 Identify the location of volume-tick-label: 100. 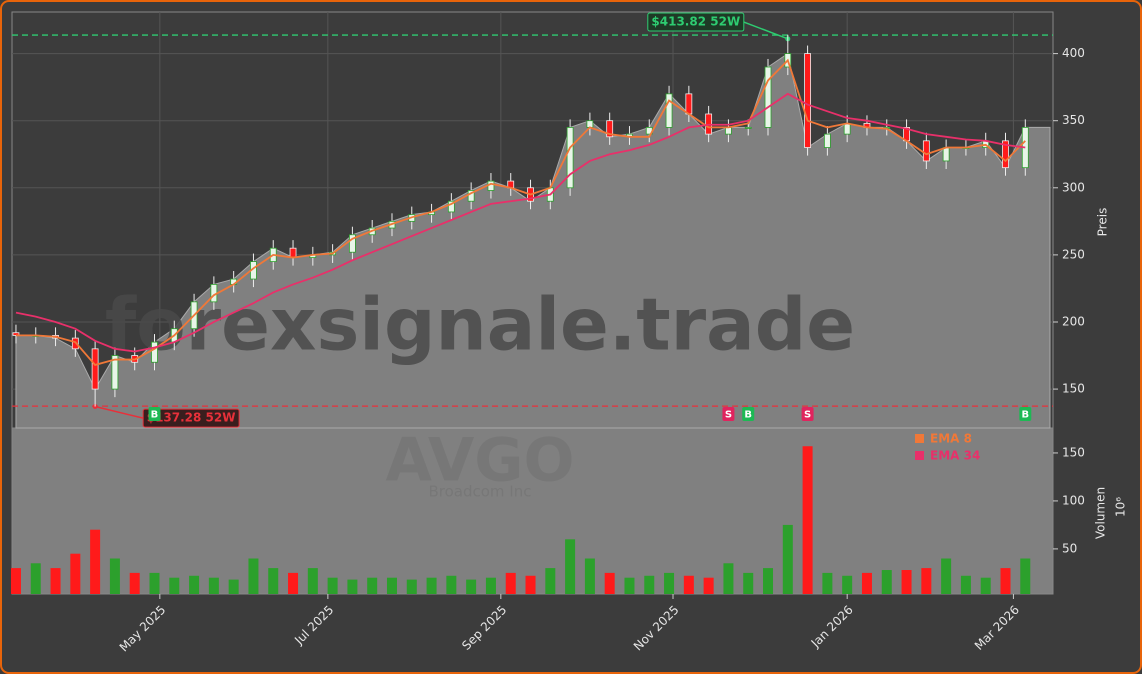
(1073, 500).